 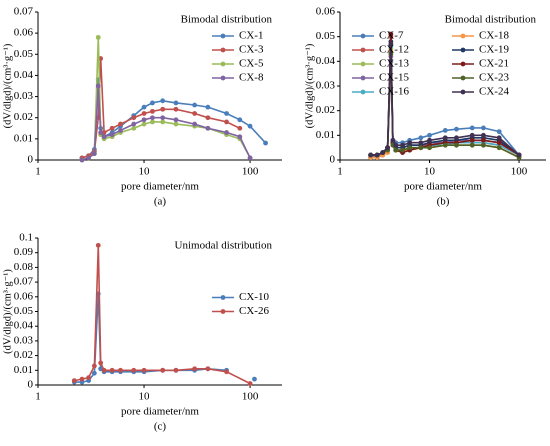 I want to click on legend-label: CX-7, so click(x=391, y=36).